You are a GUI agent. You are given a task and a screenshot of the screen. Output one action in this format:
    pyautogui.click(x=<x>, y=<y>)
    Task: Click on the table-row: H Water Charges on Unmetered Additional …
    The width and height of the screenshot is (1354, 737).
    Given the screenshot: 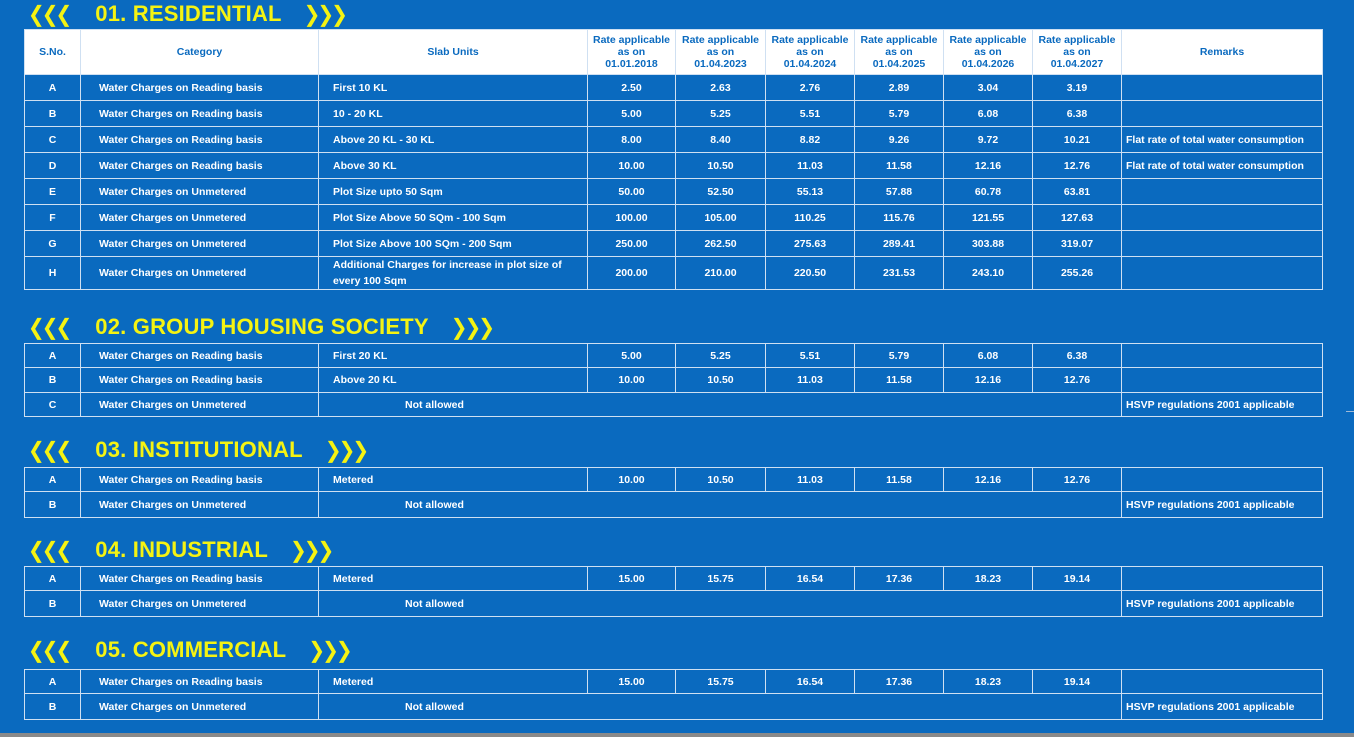 What is the action you would take?
    pyautogui.click(x=673, y=273)
    